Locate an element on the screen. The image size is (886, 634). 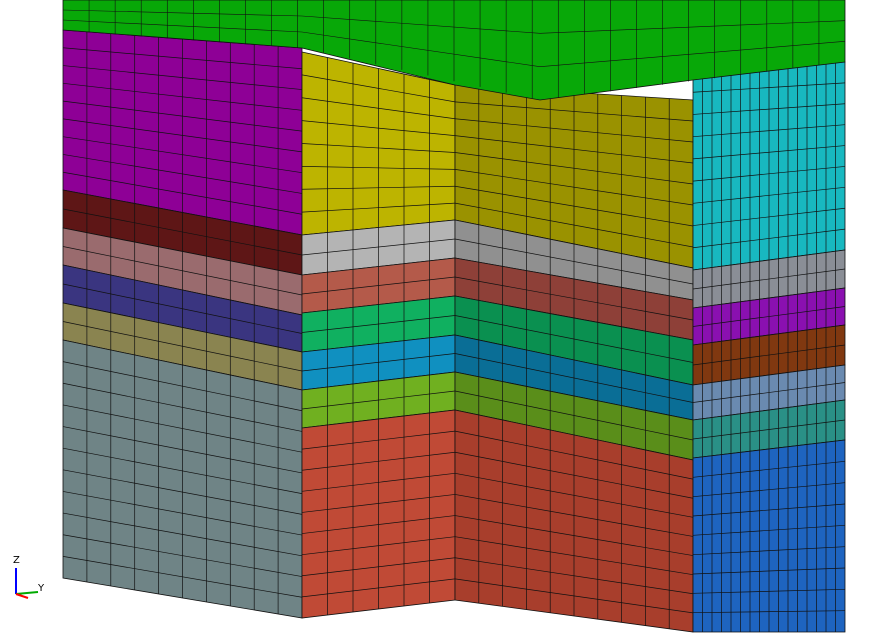
y-label: Y is located at coordinates (41, 588).